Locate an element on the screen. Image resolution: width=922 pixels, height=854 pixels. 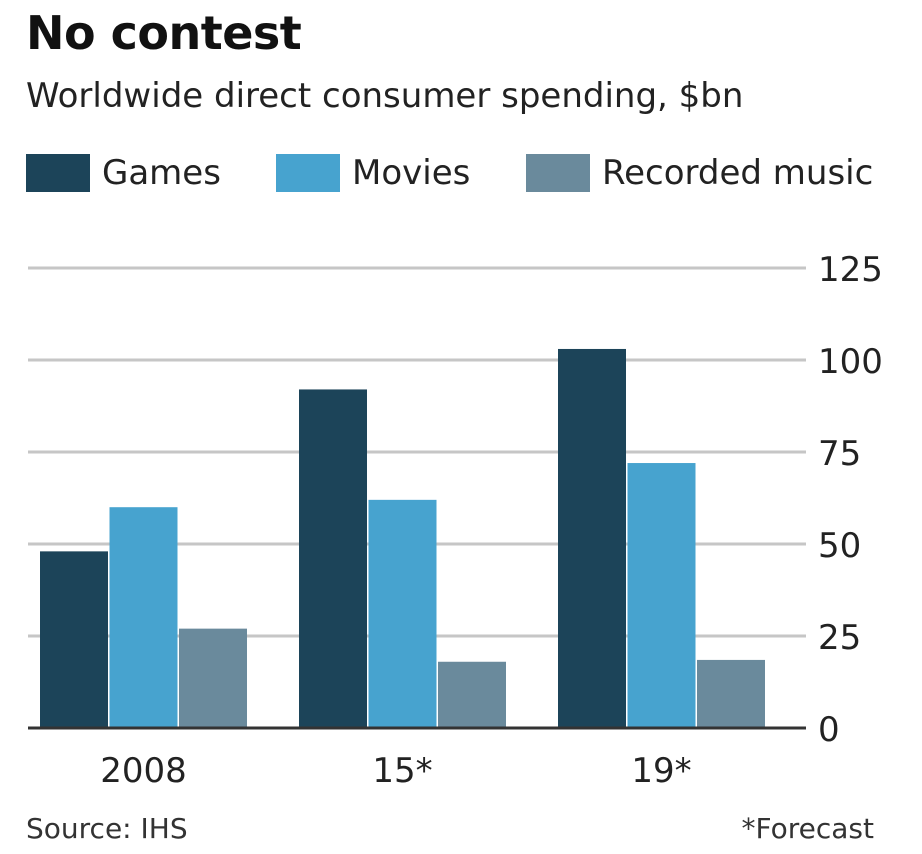
forecast-footnote: *Forecast is located at coordinates (807, 828).